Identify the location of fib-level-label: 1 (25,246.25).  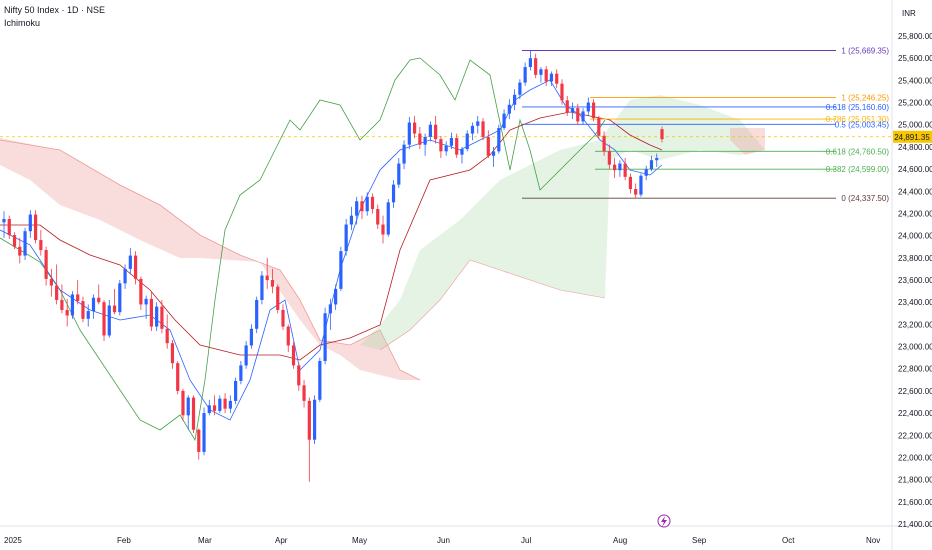
(865, 97).